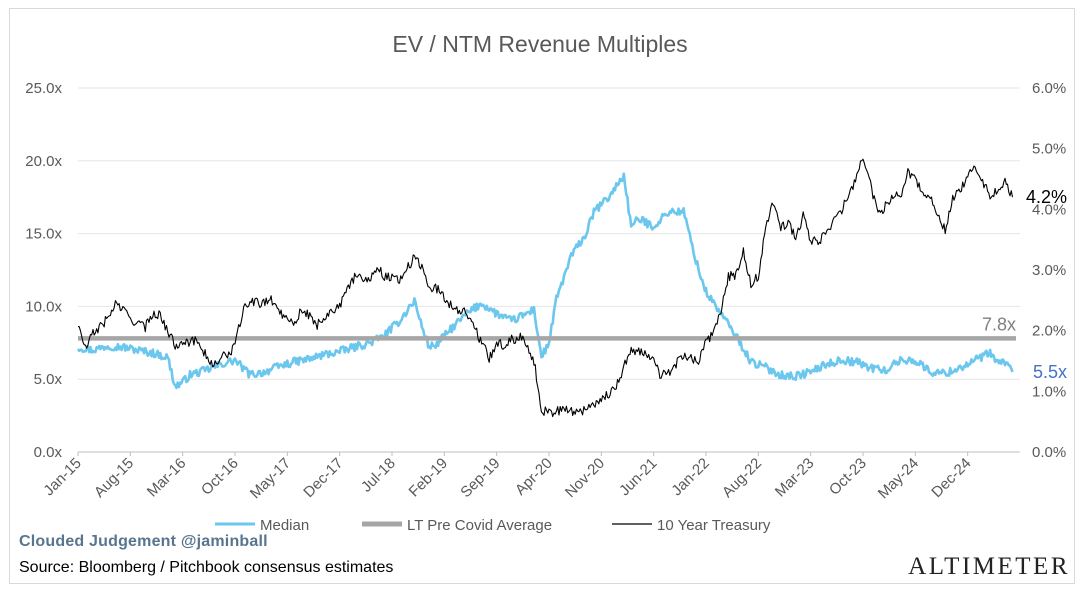 Image resolution: width=1084 pixels, height=591 pixels. What do you see at coordinates (1049, 88) in the screenshot?
I see `y-right-tick-label: 6.0%` at bounding box center [1049, 88].